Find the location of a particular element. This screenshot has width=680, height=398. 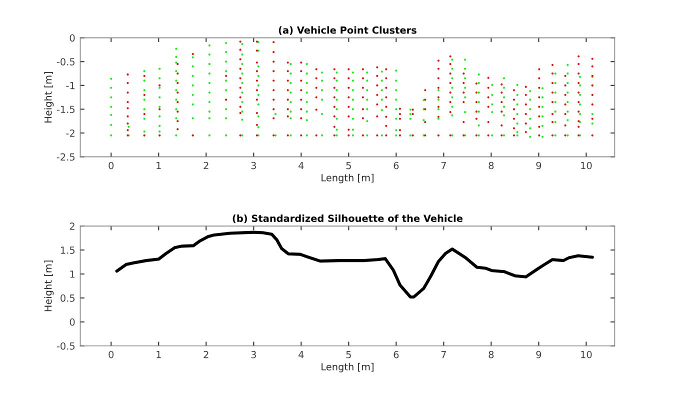

y-tick-label: -2.5 is located at coordinates (65, 157).